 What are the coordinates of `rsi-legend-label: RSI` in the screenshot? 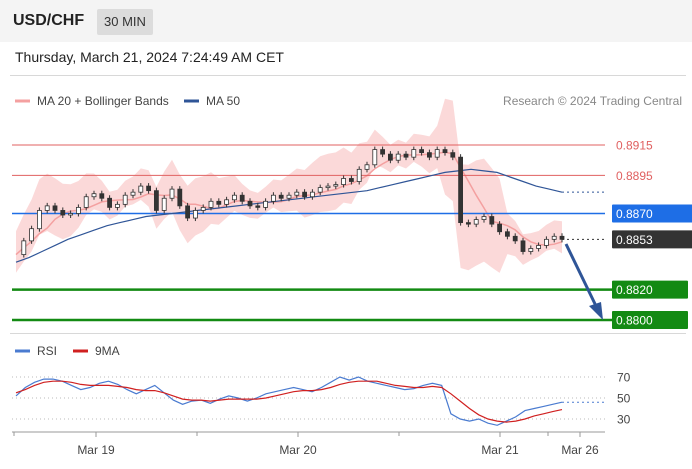 It's located at (47, 351).